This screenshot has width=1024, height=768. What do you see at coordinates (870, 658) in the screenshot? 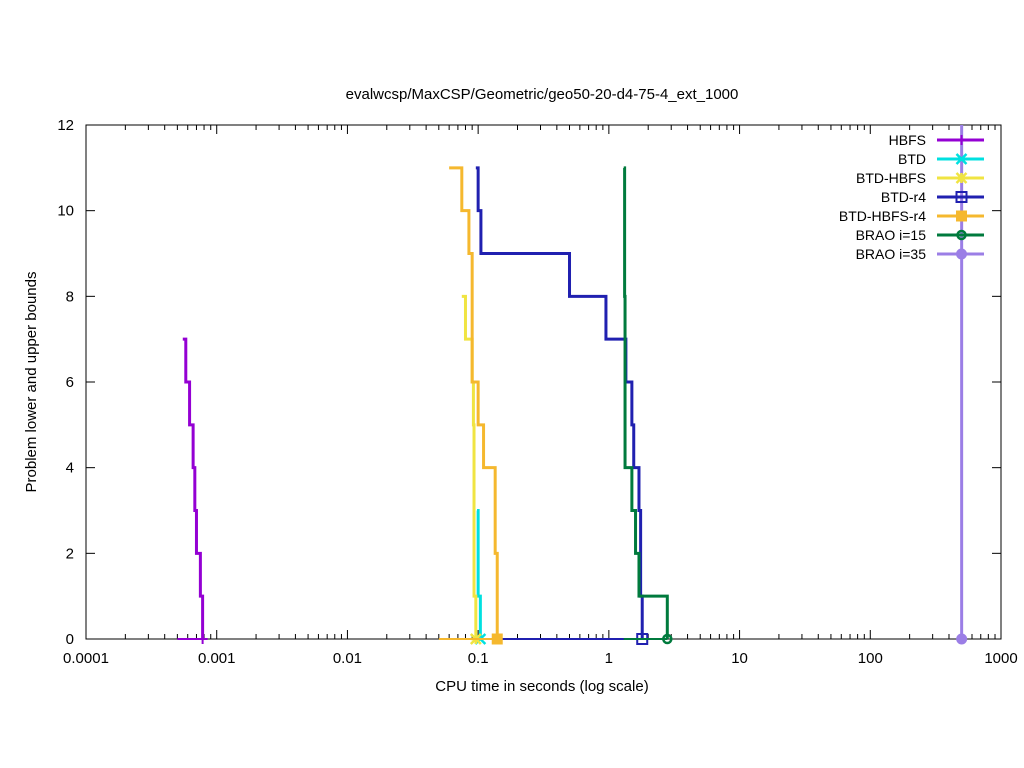
I see `x-tick-label: 100` at bounding box center [870, 658].